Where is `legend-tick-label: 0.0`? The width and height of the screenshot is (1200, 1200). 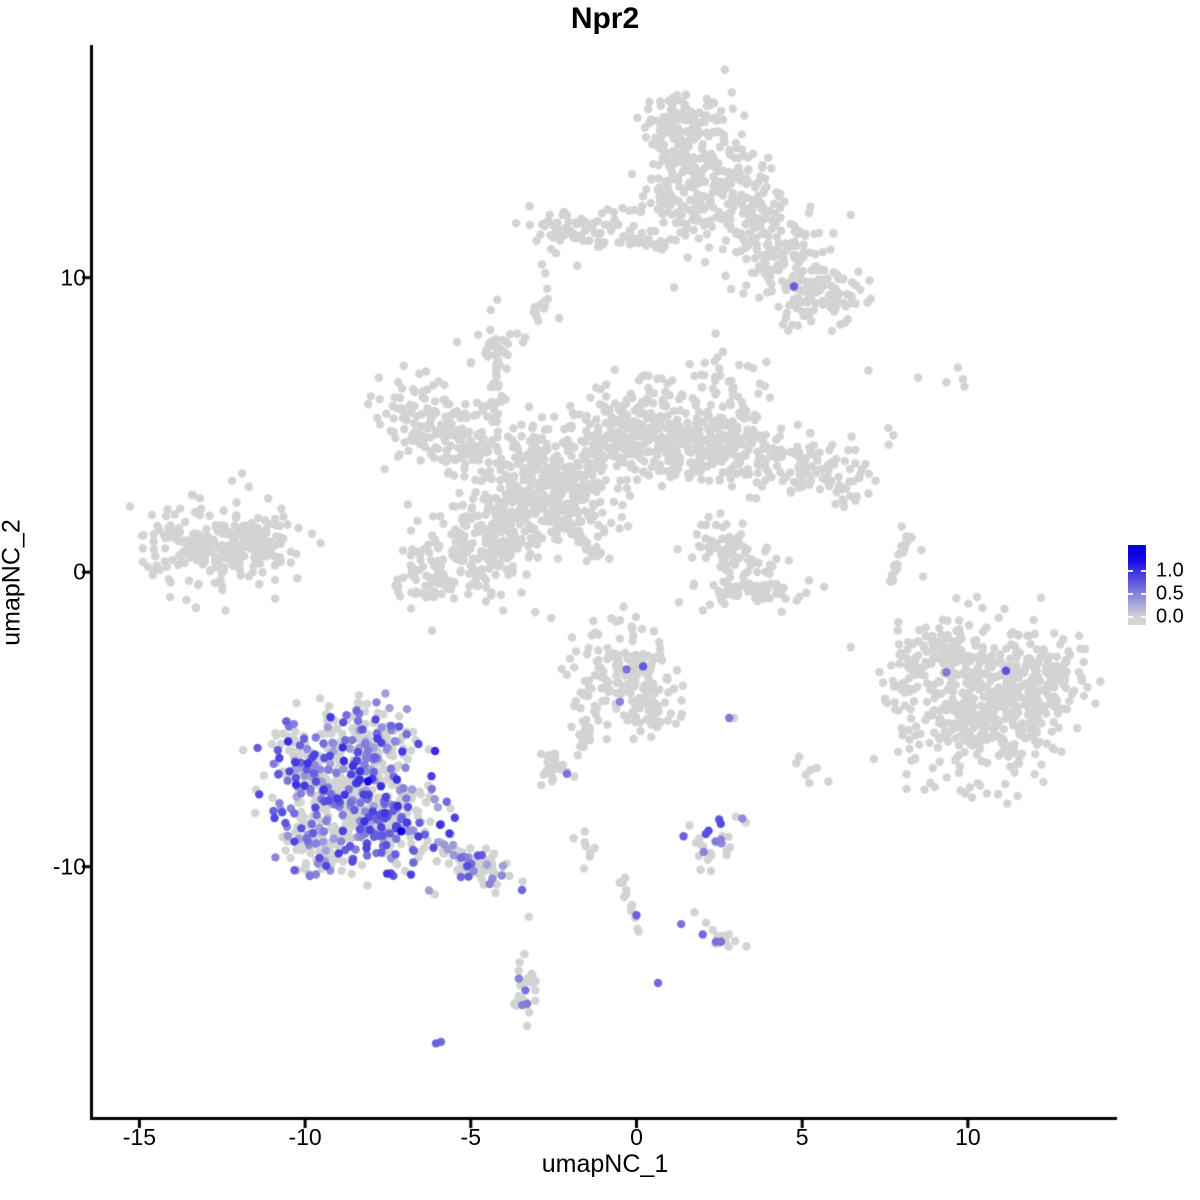 legend-tick-label: 0.0 is located at coordinates (1170, 616).